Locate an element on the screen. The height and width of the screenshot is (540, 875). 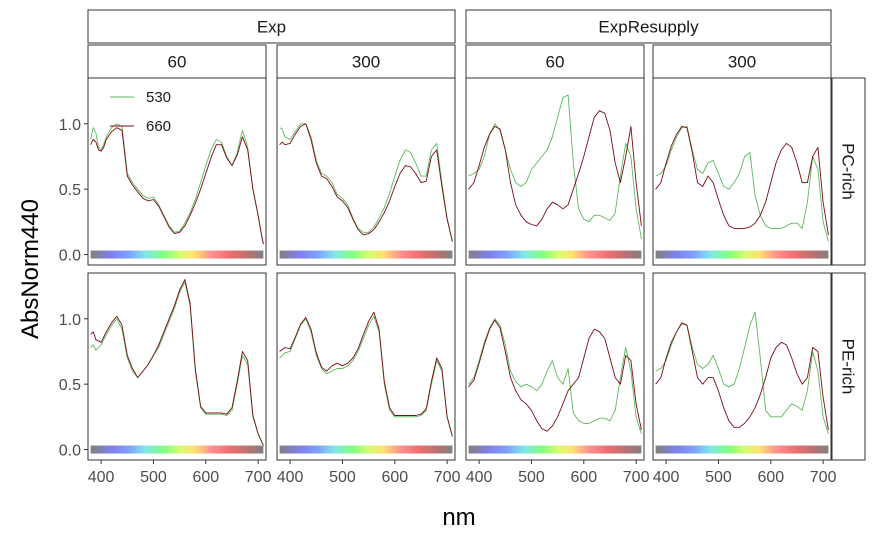
legend: 530 660 is located at coordinates (140, 112).